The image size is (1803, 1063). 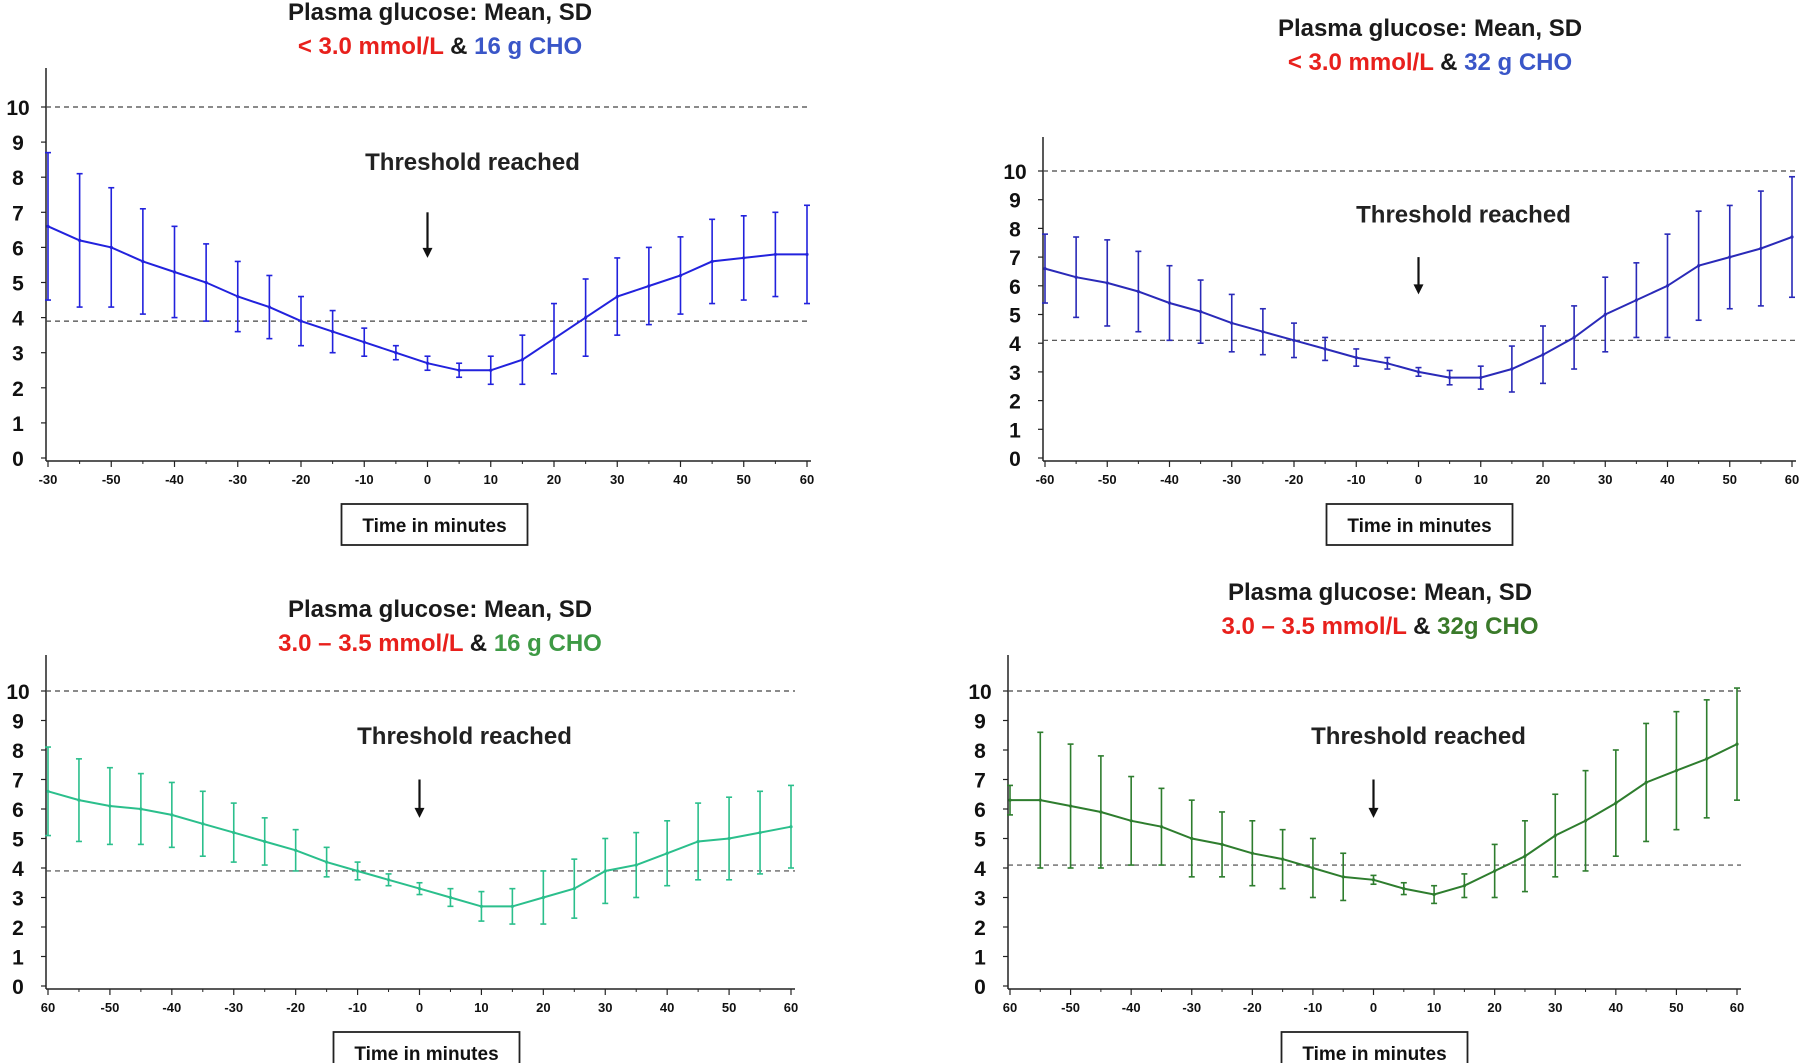 I want to click on x-tick-label: 0, so click(x=419, y=1007).